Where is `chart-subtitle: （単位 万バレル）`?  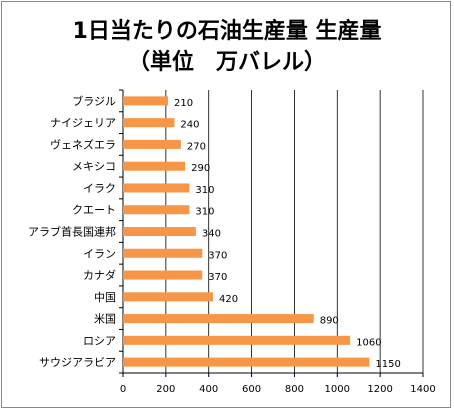
chart-subtitle: （単位 万バレル） is located at coordinates (226, 62).